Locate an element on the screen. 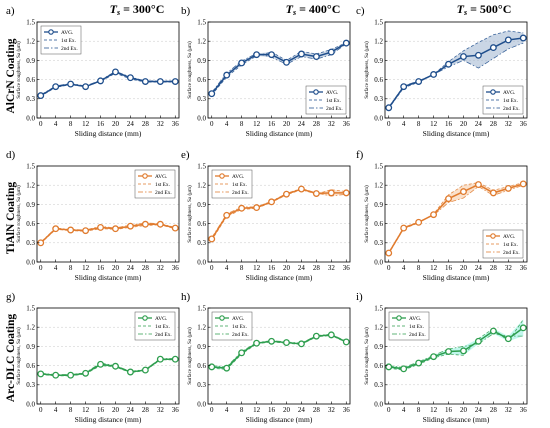 The width and height of the screenshot is (550, 428). legend-marker is located at coordinates (493, 236).